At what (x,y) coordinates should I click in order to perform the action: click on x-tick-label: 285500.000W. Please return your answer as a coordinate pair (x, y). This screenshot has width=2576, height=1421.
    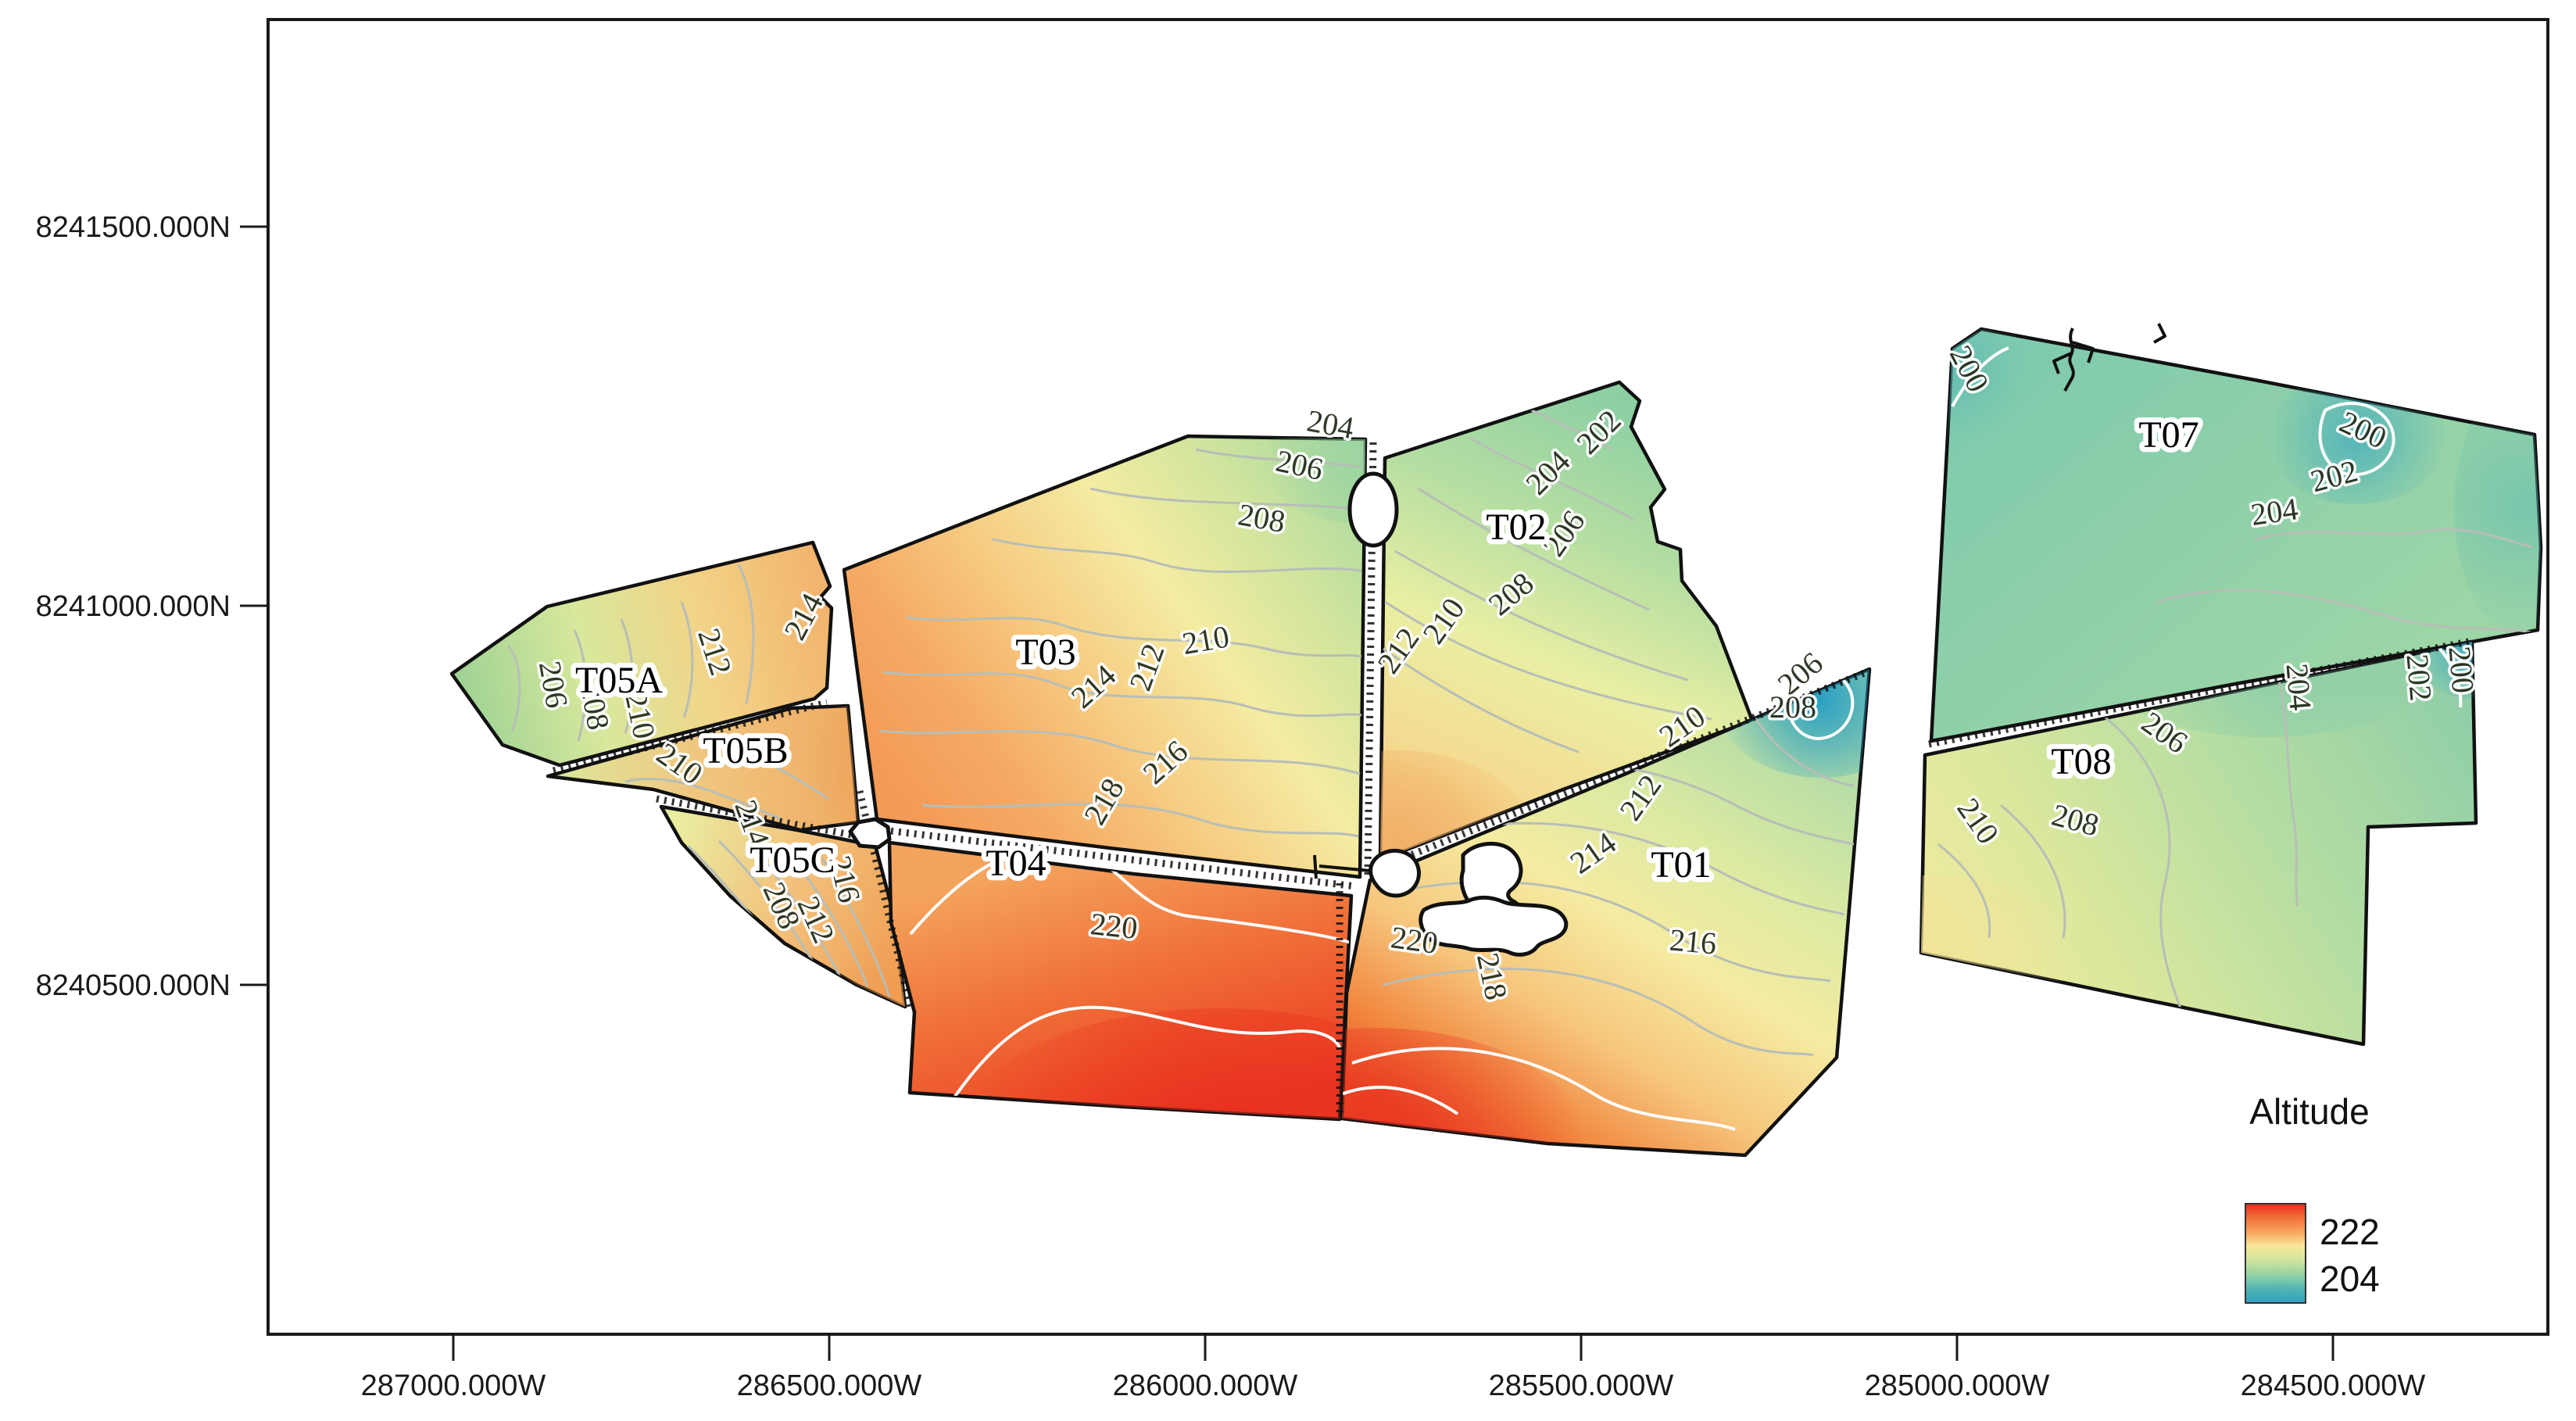
    Looking at the image, I should click on (1581, 1385).